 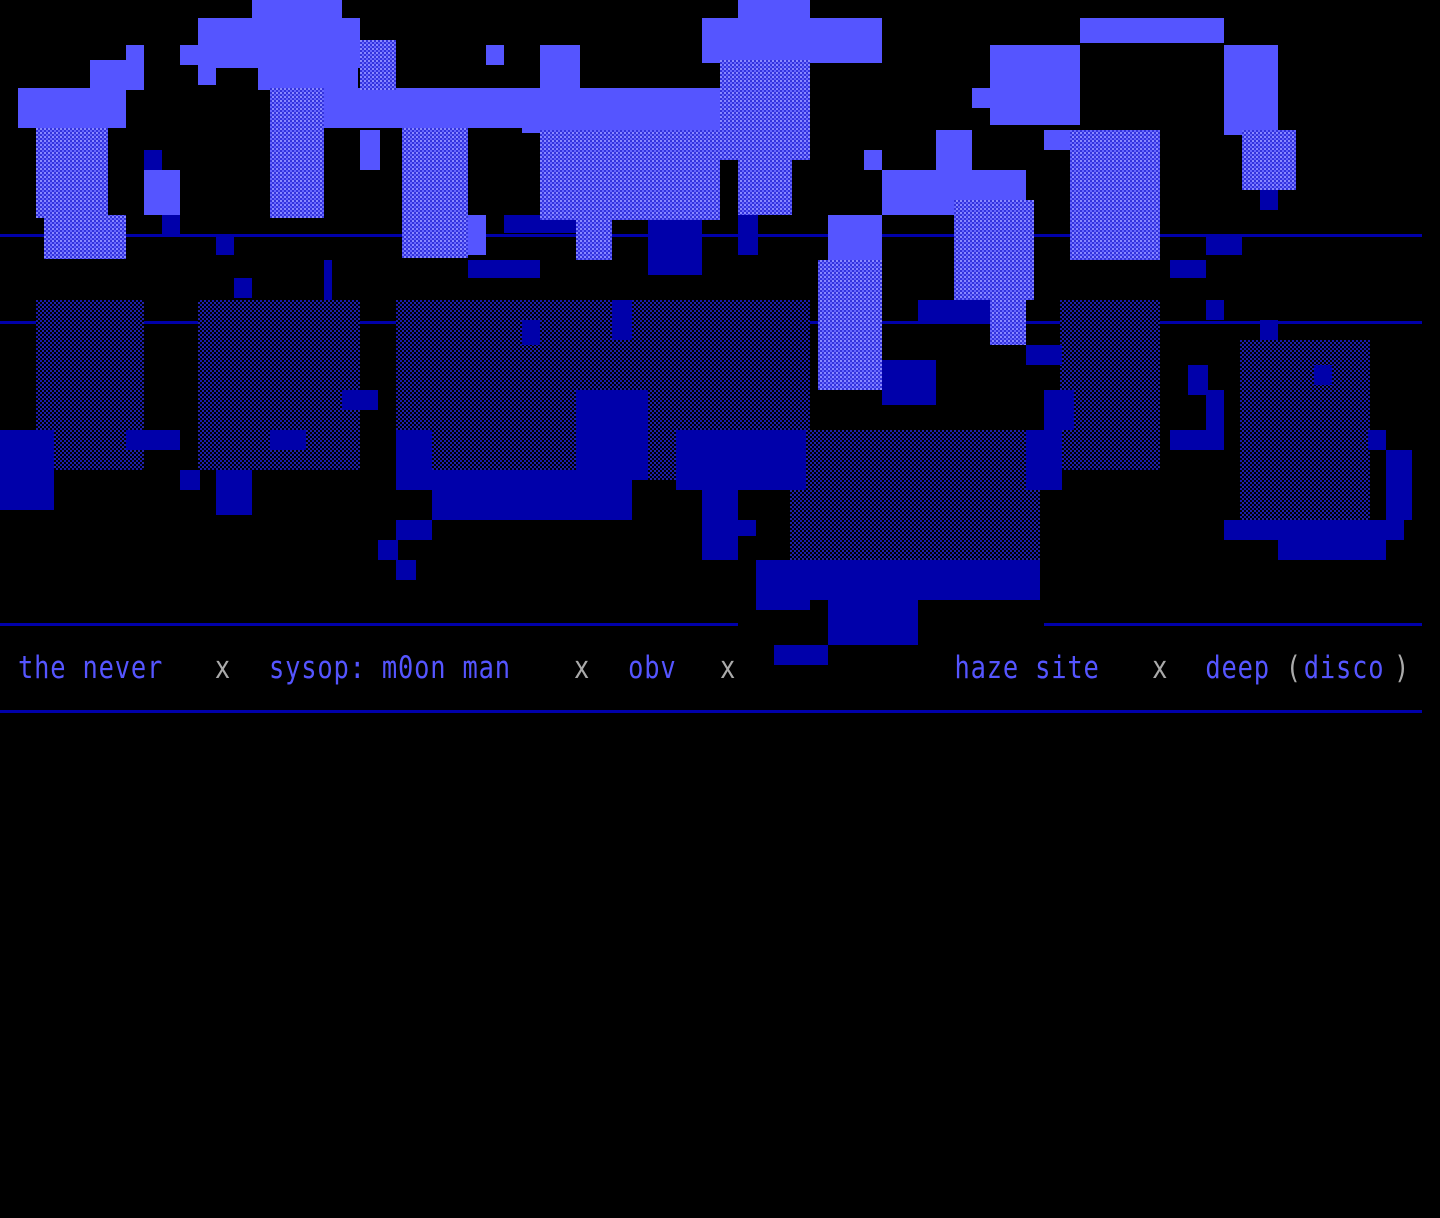 I want to click on credit-obv: obv, so click(x=652, y=668).